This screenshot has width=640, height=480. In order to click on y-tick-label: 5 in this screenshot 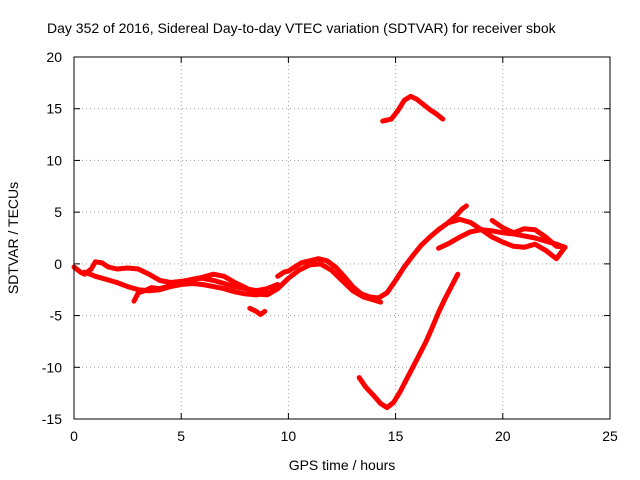, I will do `click(58, 212)`.